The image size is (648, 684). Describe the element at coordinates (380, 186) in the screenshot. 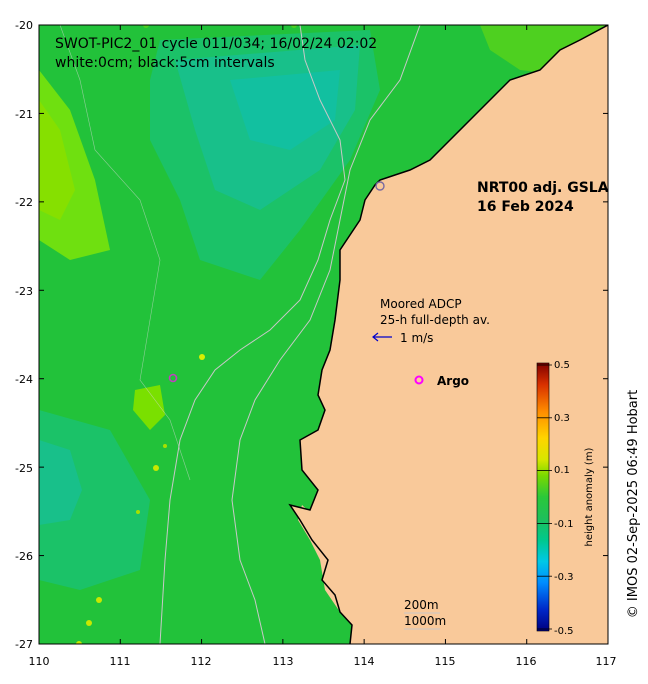

I see `argo-float-coast` at that location.